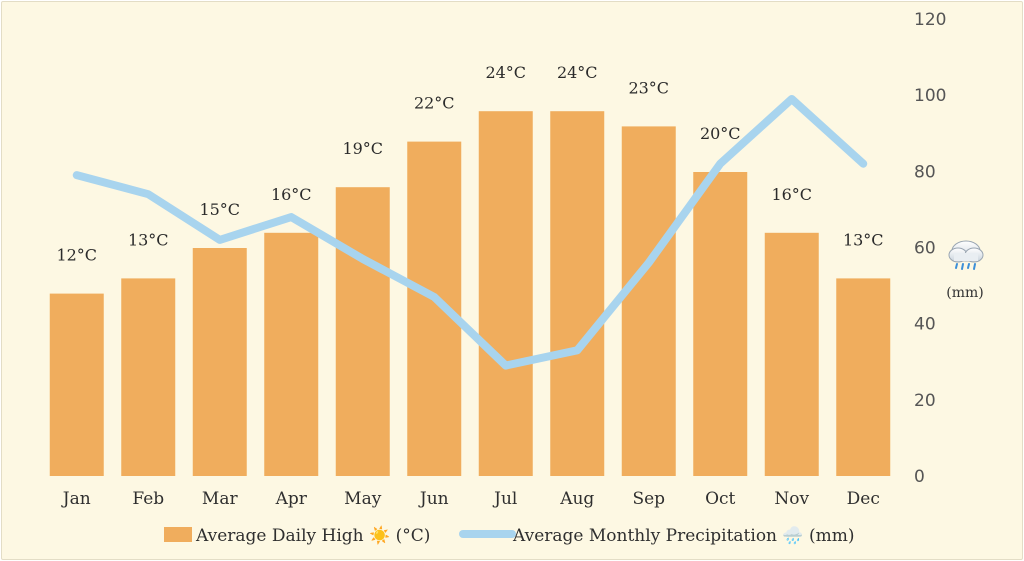  What do you see at coordinates (312, 535) in the screenshot?
I see `legend-label-bar: Average Daily High ☀️ (°C)` at bounding box center [312, 535].